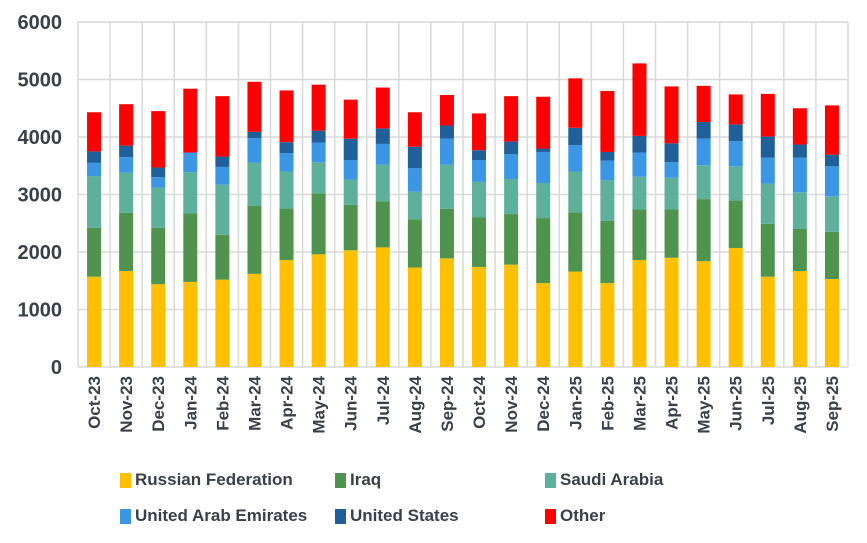 This screenshot has width=867, height=543. I want to click on x-tick-label: Oct-24, so click(479, 401).